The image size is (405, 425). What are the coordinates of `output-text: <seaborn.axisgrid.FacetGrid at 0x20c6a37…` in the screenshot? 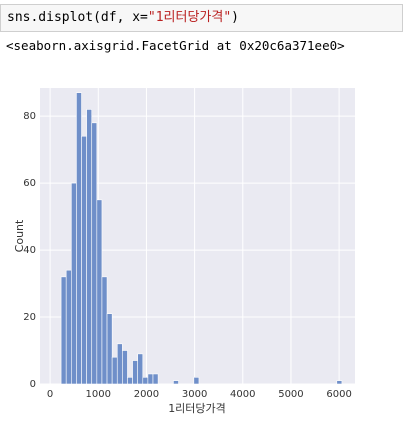 It's located at (175, 45).